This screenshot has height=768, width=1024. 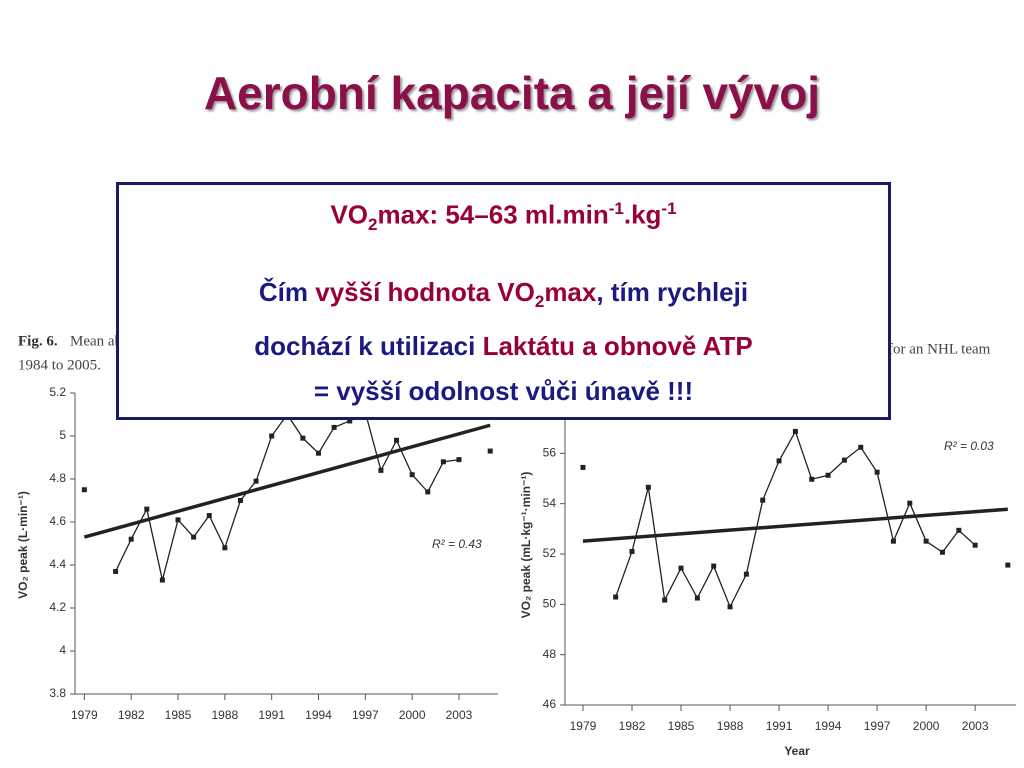 I want to click on text-segment: dochází k utilizaci, so click(x=365, y=346).